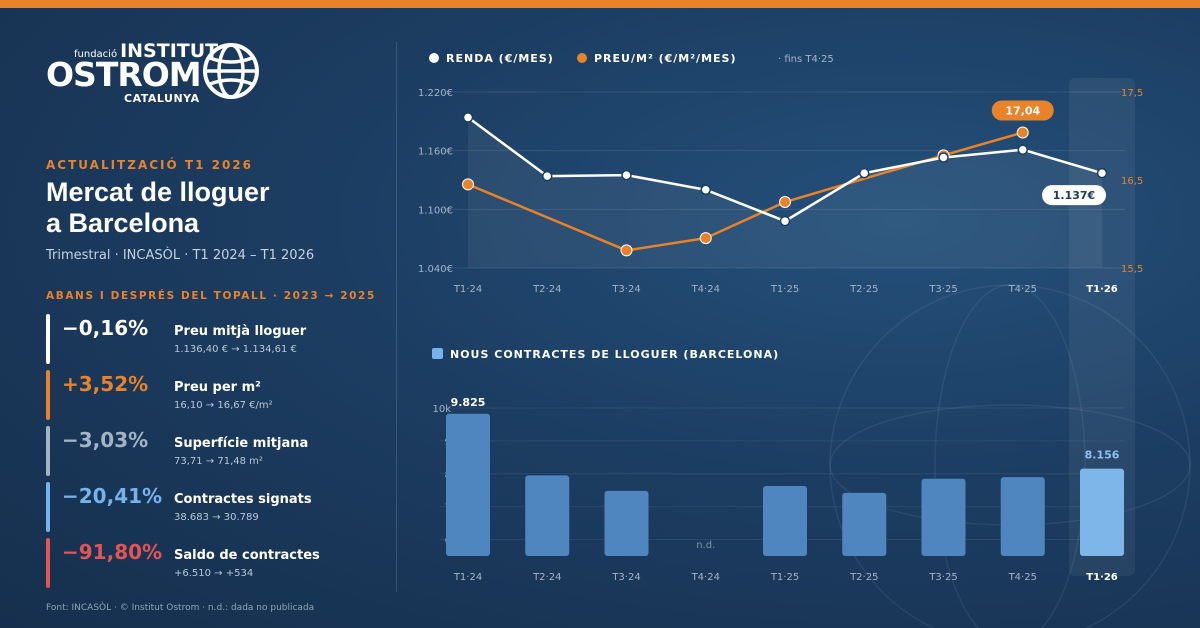  I want to click on y-left-tick-label: 1.040€, so click(435, 269).